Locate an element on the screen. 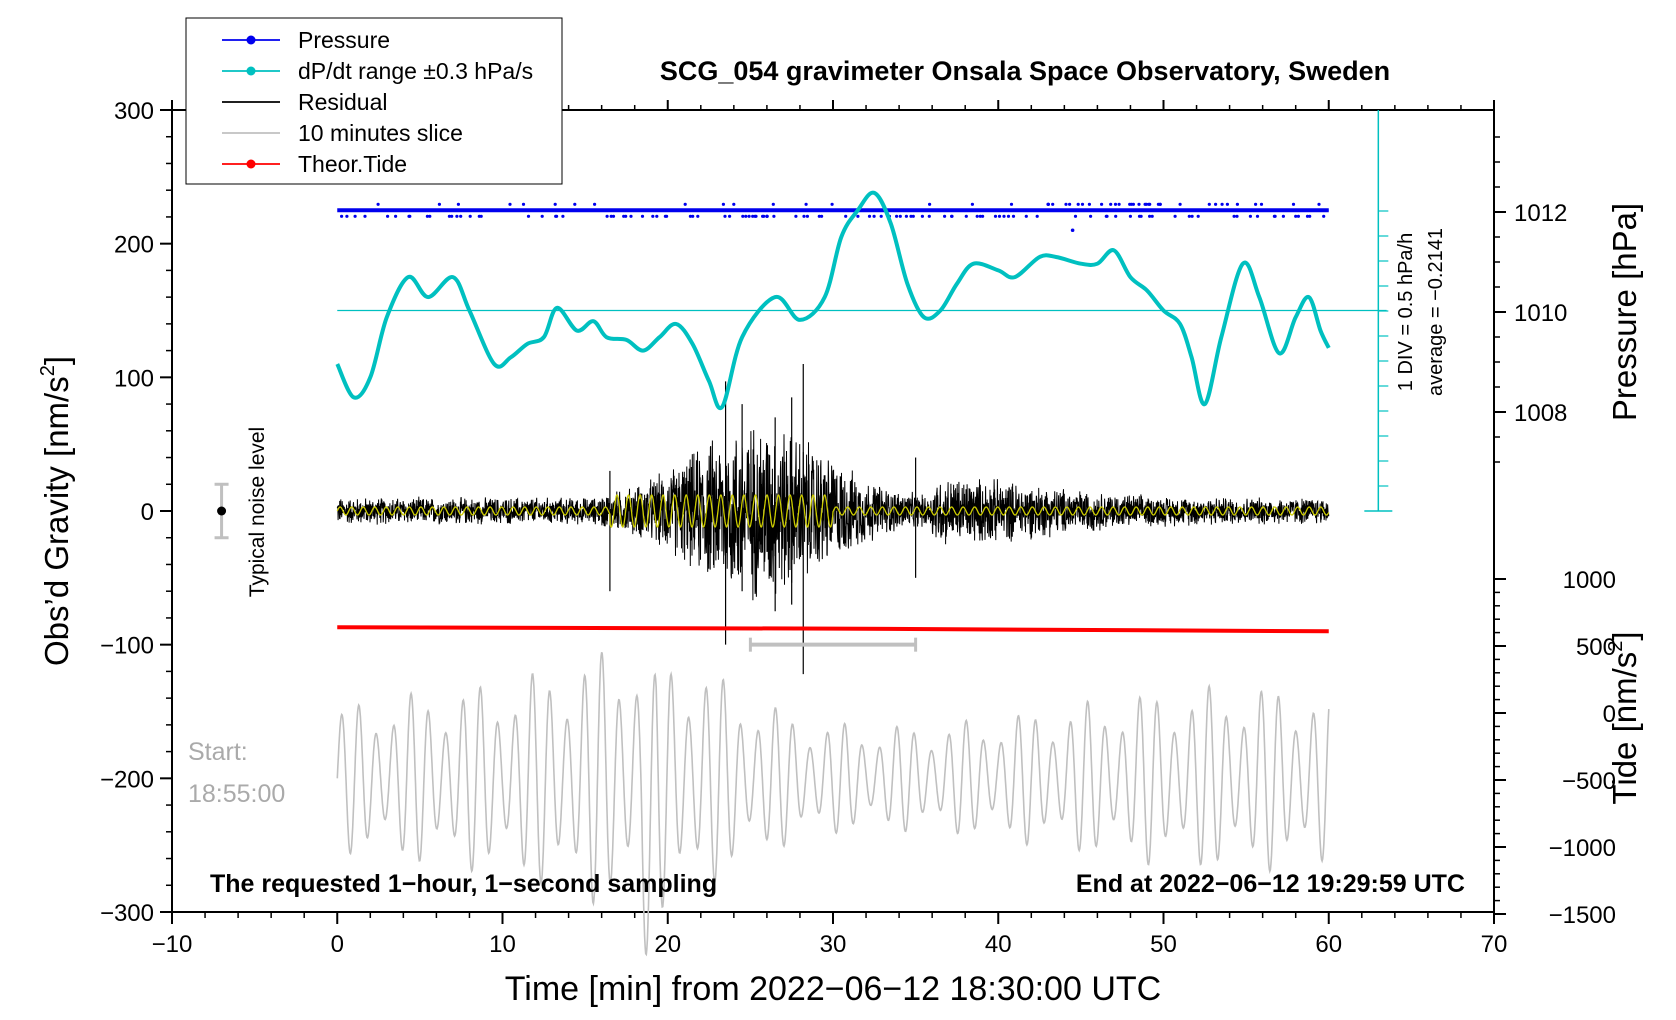  tide-tick-label: −500 is located at coordinates (1589, 781).